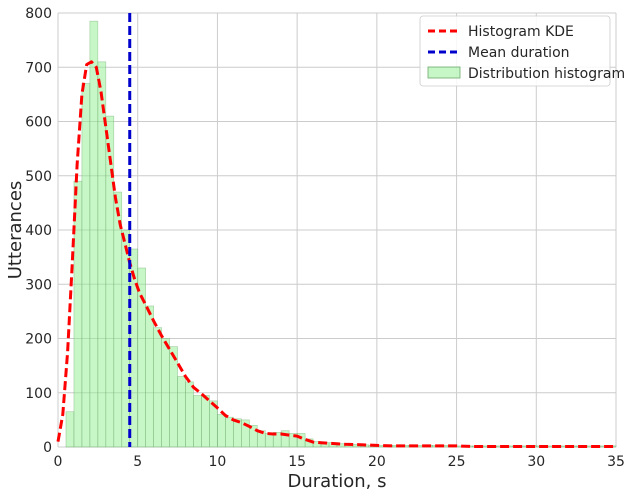  What do you see at coordinates (47, 448) in the screenshot?
I see `y-tick-label: 0` at bounding box center [47, 448].